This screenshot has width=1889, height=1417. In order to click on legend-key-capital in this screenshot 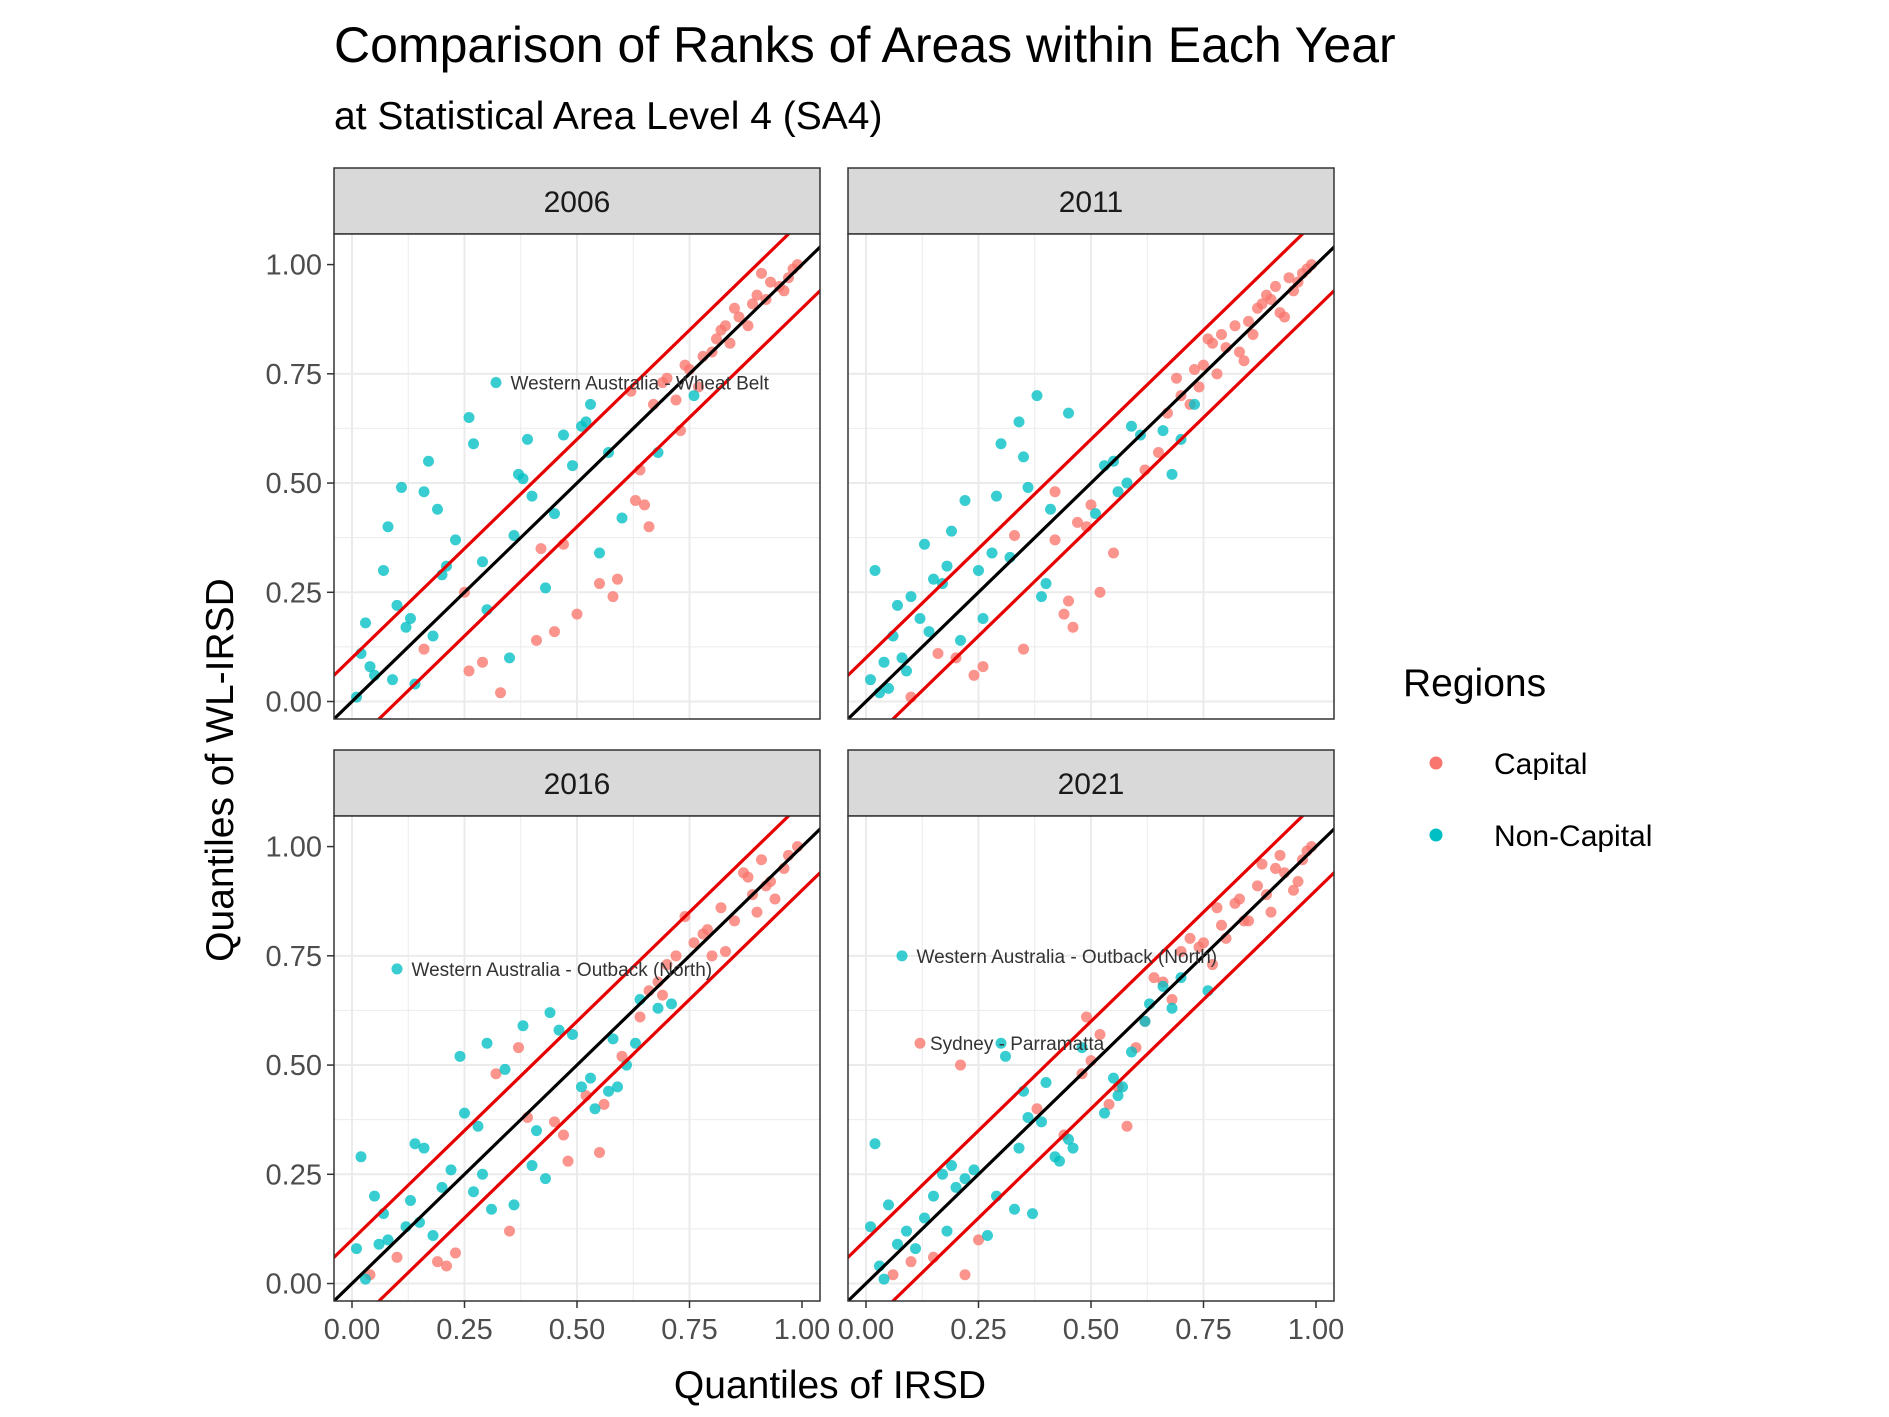, I will do `click(1436, 763)`.